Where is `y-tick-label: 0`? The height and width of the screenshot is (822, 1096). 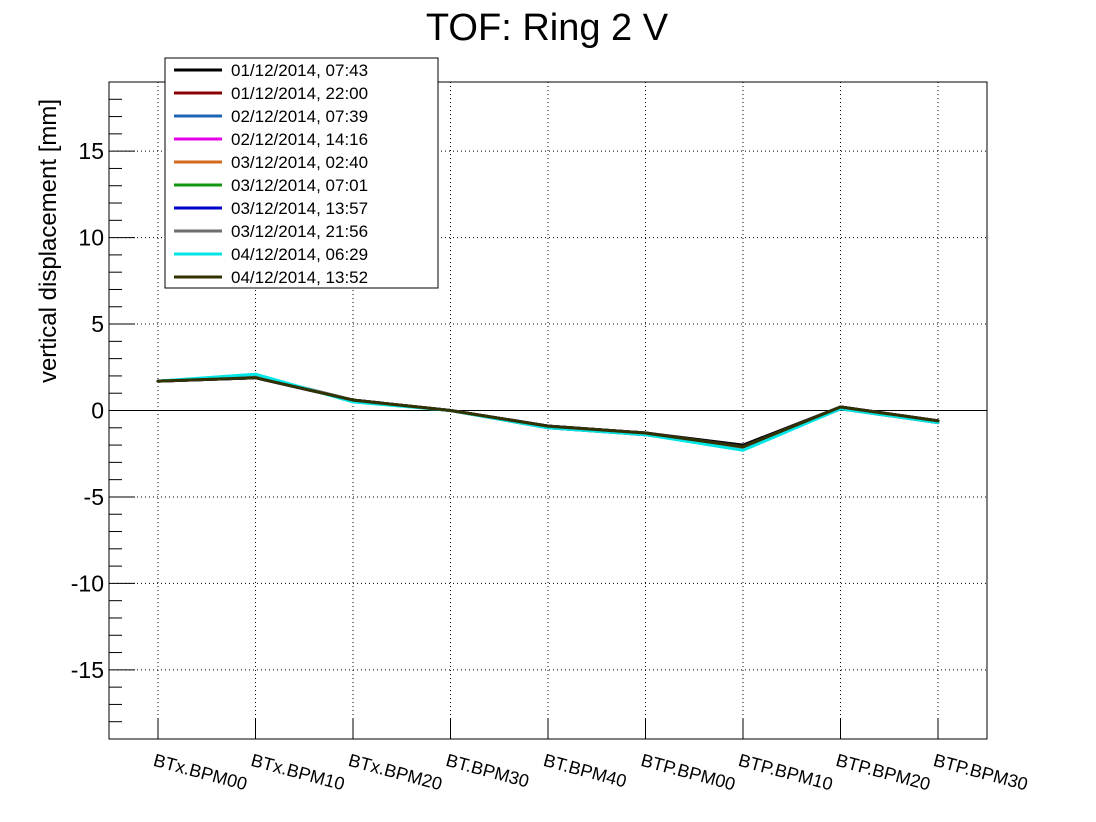
y-tick-label: 0 is located at coordinates (97, 411).